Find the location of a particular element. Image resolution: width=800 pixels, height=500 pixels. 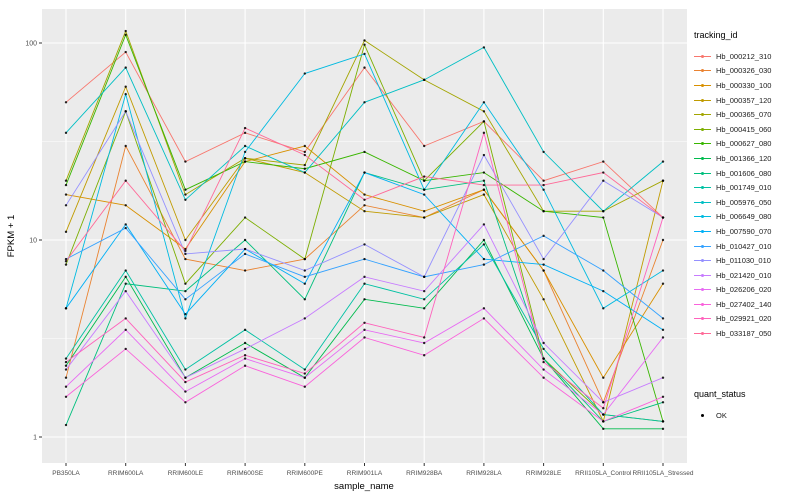

legend-item: Hb_005976_050 is located at coordinates (746, 202).